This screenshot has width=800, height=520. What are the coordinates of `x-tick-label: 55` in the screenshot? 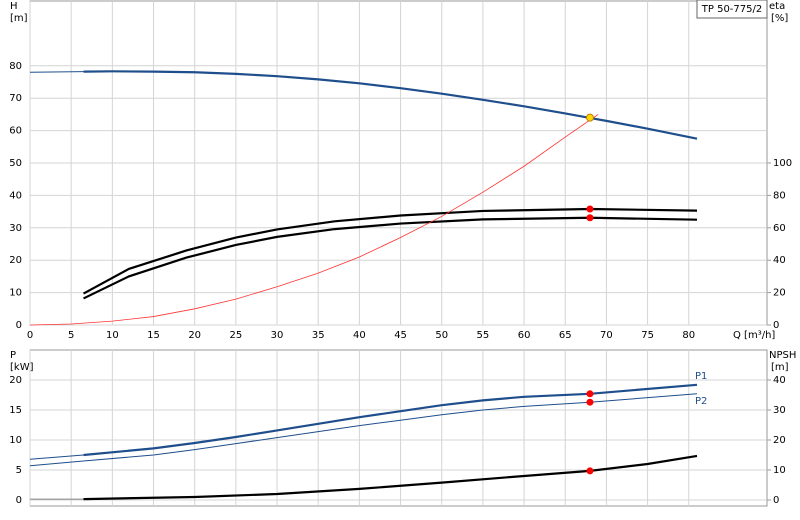 It's located at (483, 335).